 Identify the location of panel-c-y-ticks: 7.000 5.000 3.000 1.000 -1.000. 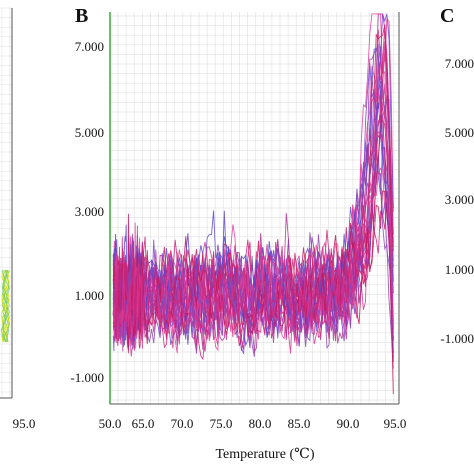
(457, 201).